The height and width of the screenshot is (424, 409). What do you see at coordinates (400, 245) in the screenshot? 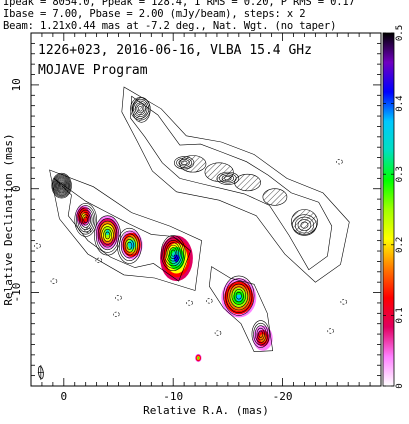
I see `colorbar-tick-label: 0.2` at bounding box center [400, 245].